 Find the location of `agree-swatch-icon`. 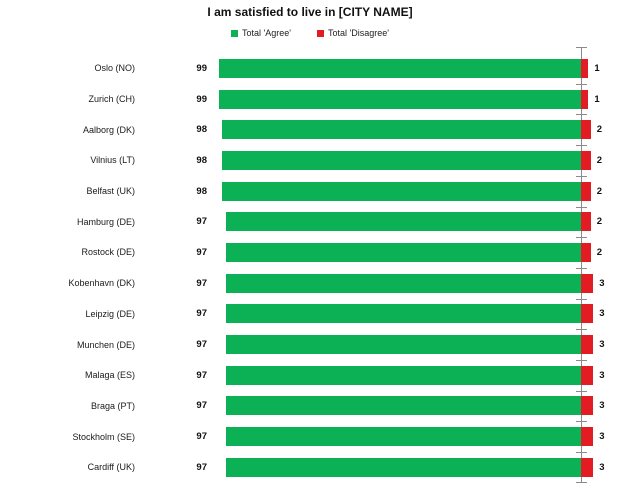

agree-swatch-icon is located at coordinates (235, 33).